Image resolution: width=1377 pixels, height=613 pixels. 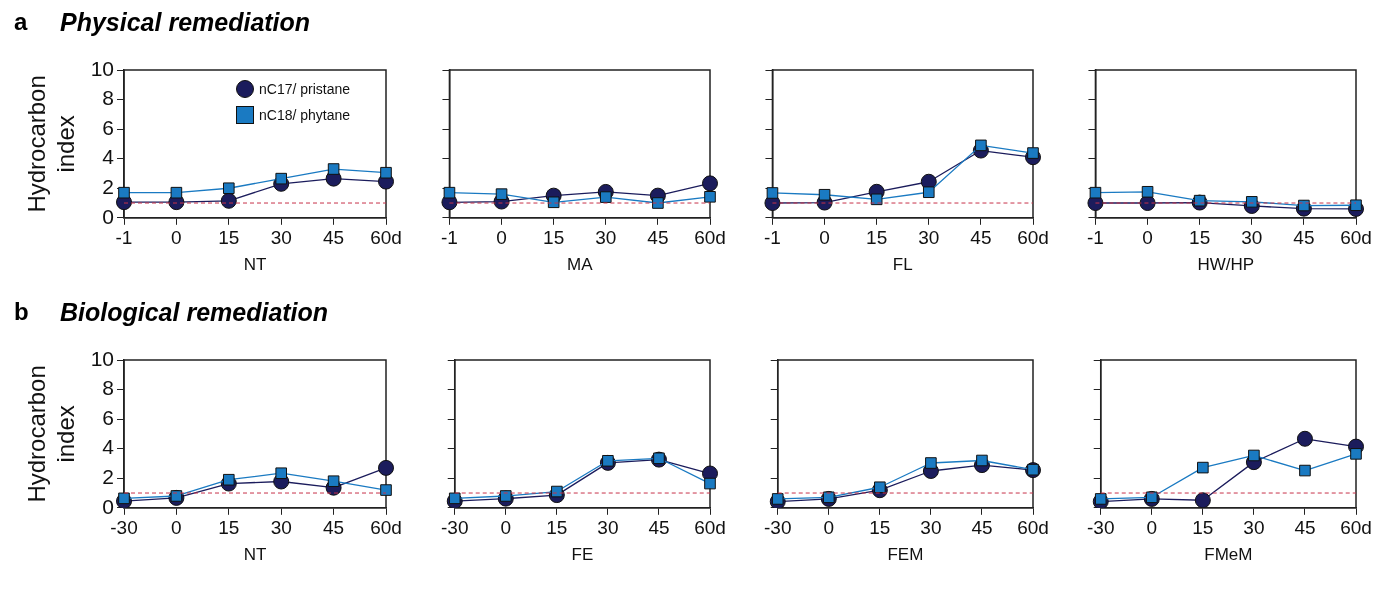 What do you see at coordinates (1226, 265) in the screenshot?
I see `x-axis-title: HW/HP` at bounding box center [1226, 265].